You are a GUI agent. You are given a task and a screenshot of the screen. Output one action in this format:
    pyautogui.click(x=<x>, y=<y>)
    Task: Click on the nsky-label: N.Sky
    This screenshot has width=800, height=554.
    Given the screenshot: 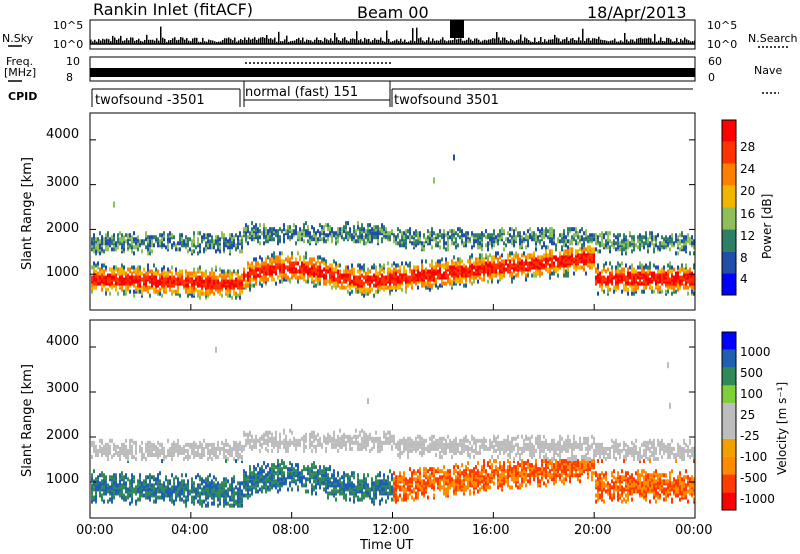 What is the action you would take?
    pyautogui.click(x=18, y=38)
    